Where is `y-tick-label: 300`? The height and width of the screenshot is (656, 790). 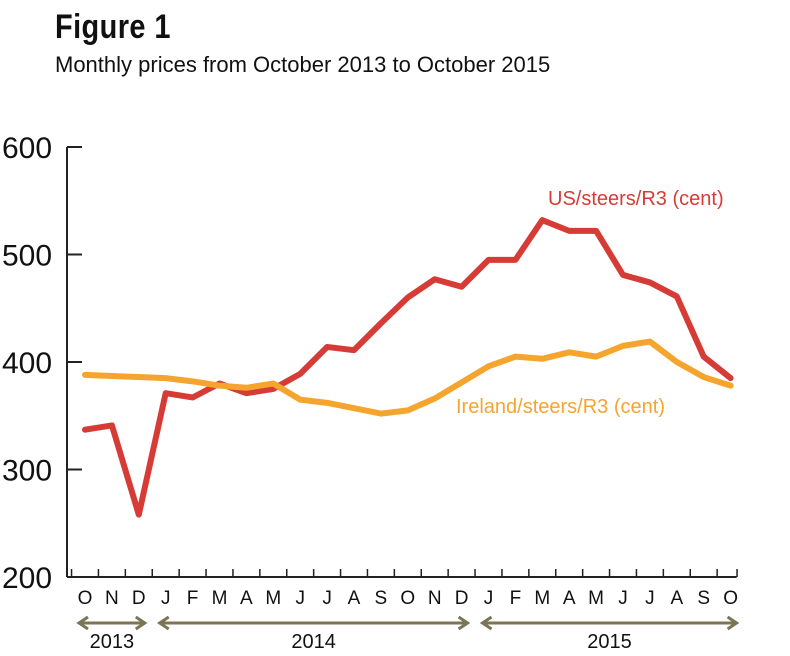
y-tick-label: 300 is located at coordinates (27, 471).